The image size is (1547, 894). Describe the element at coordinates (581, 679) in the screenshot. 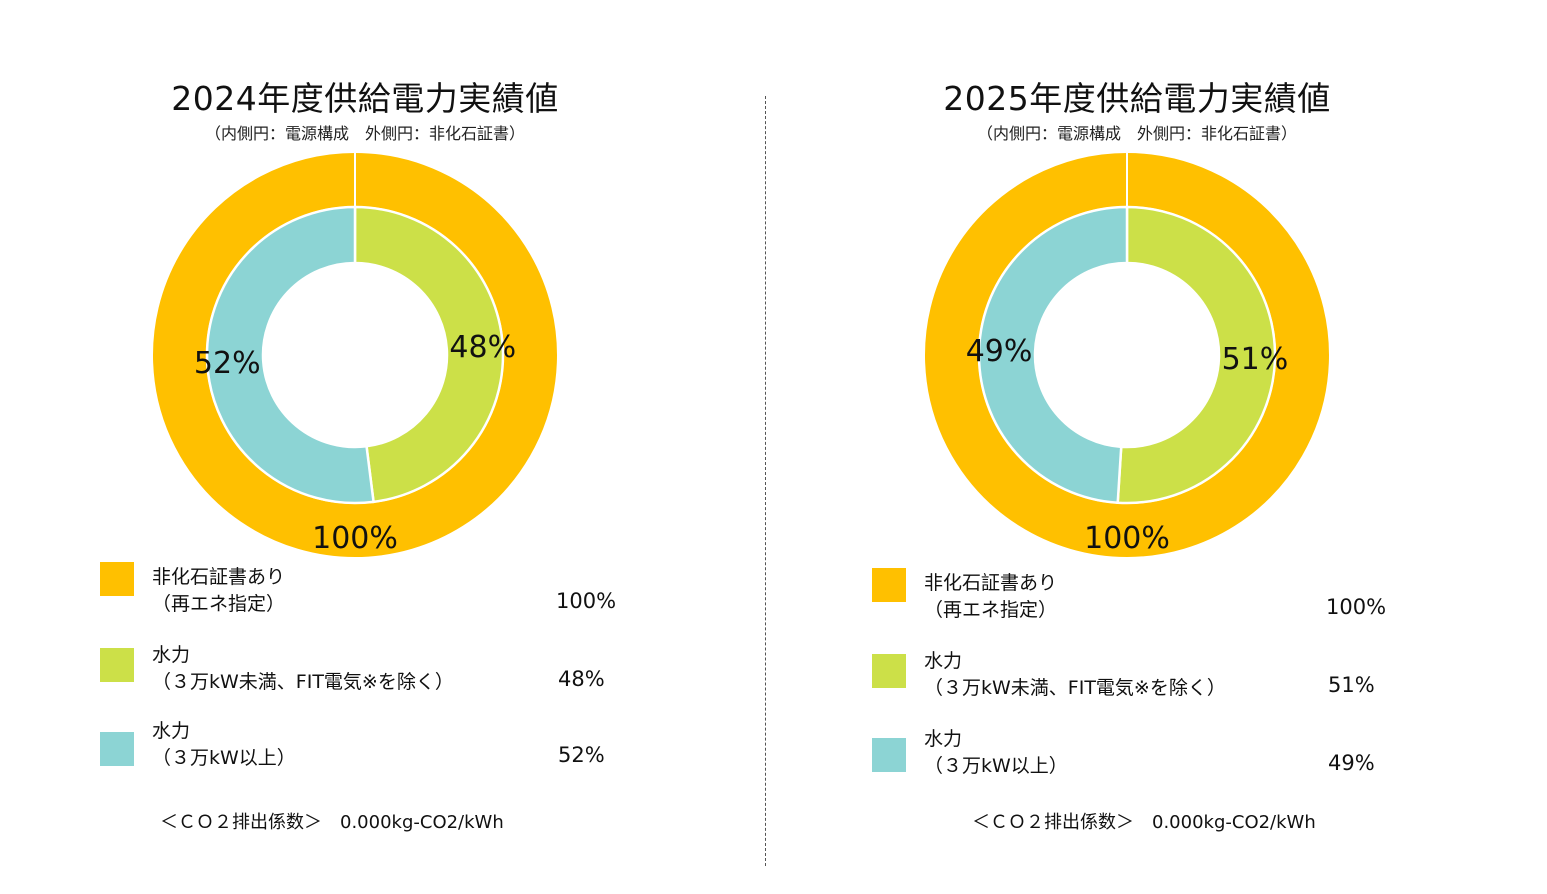

I see `legend-value: 48%` at that location.